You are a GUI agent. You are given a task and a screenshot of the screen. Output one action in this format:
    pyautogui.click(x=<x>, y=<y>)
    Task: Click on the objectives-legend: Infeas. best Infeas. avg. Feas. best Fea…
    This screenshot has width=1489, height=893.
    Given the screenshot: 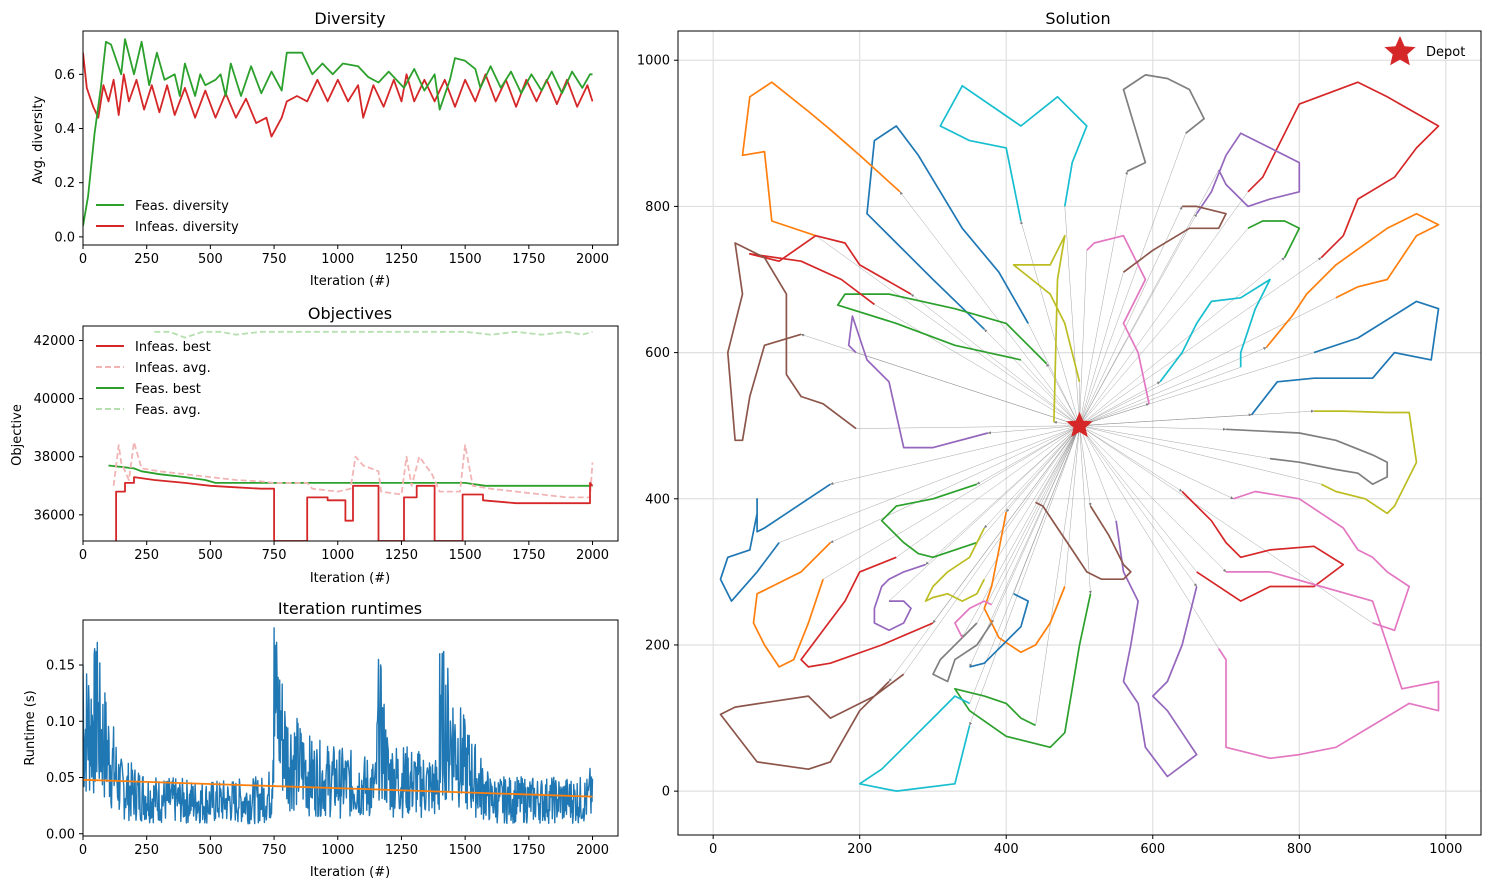 What is the action you would take?
    pyautogui.click(x=153, y=379)
    